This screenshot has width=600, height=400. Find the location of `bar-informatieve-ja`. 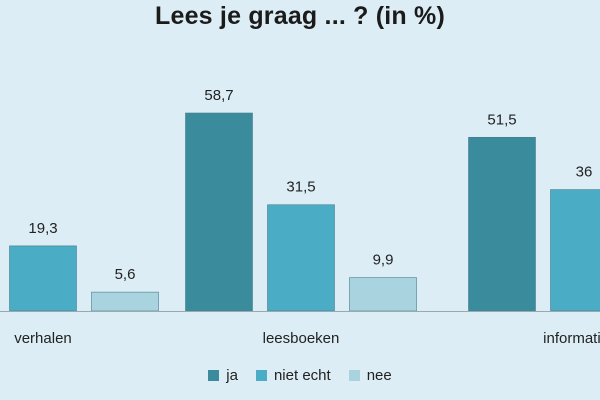

bar-informatieve-ja is located at coordinates (502, 224).